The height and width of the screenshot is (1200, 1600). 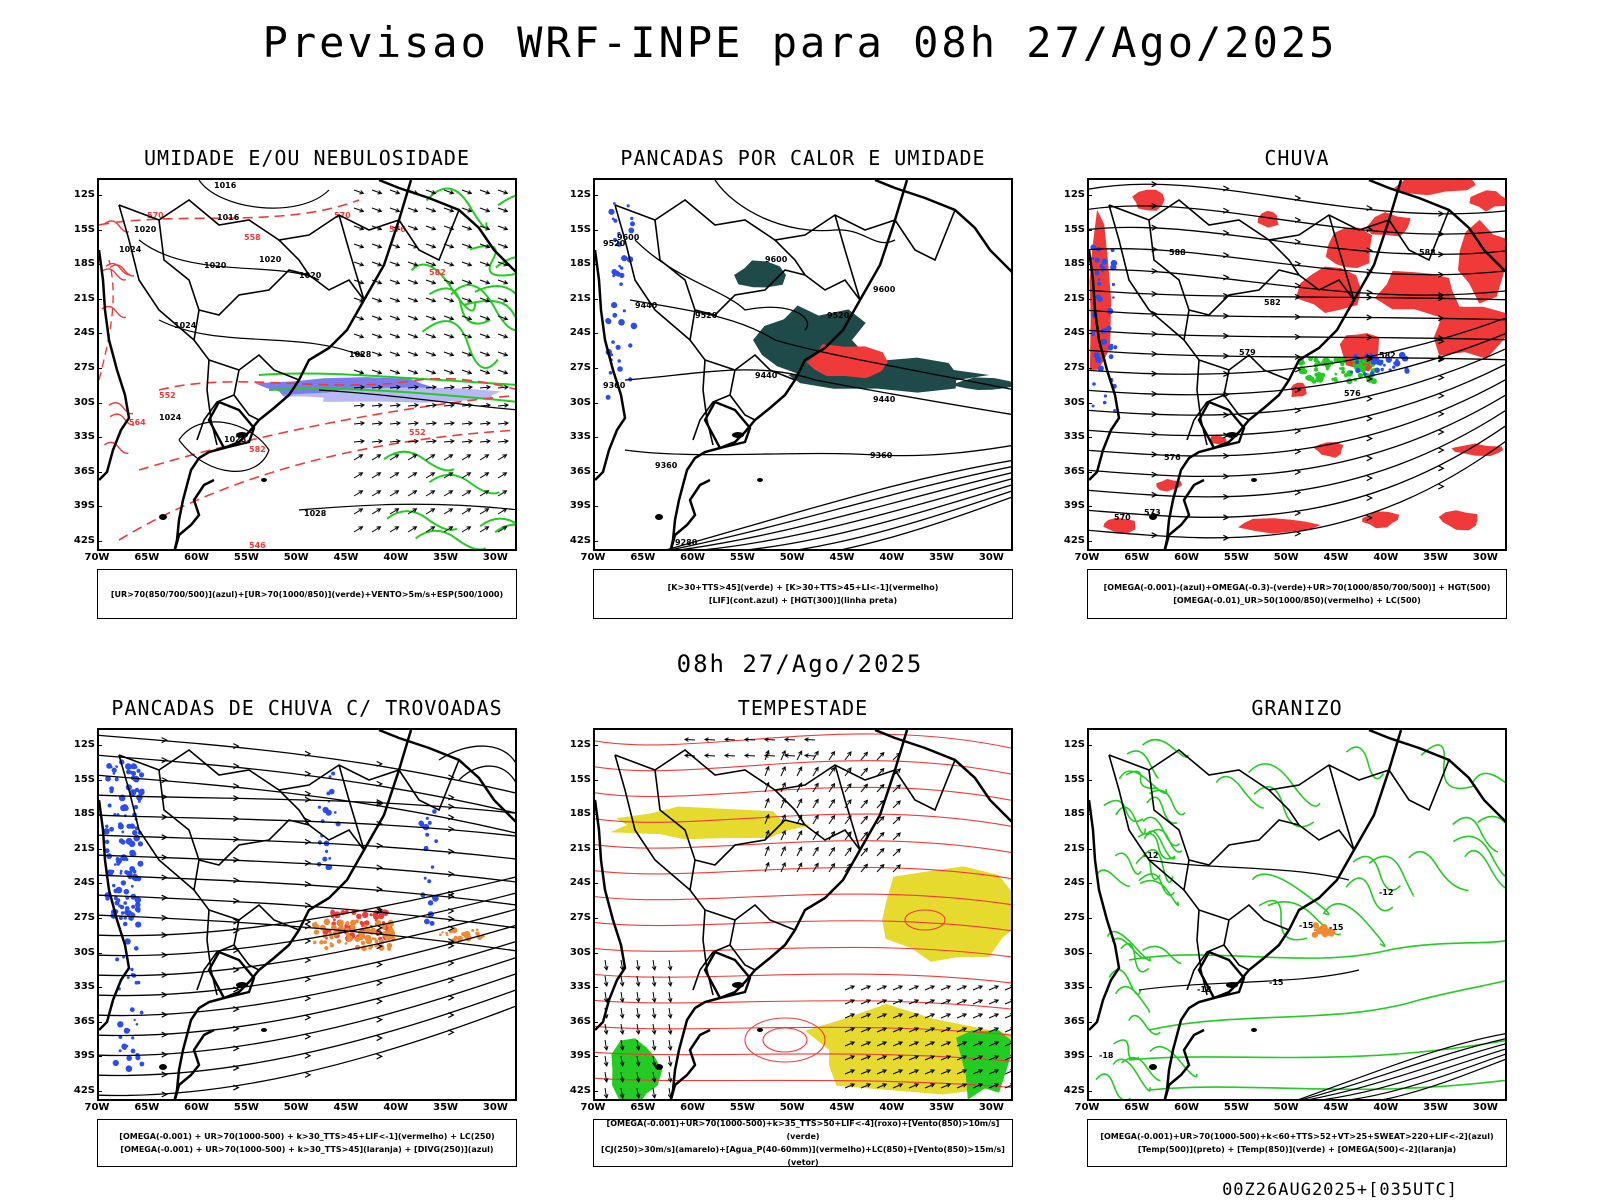 I want to click on contour-label: -15, so click(x=1306, y=925).